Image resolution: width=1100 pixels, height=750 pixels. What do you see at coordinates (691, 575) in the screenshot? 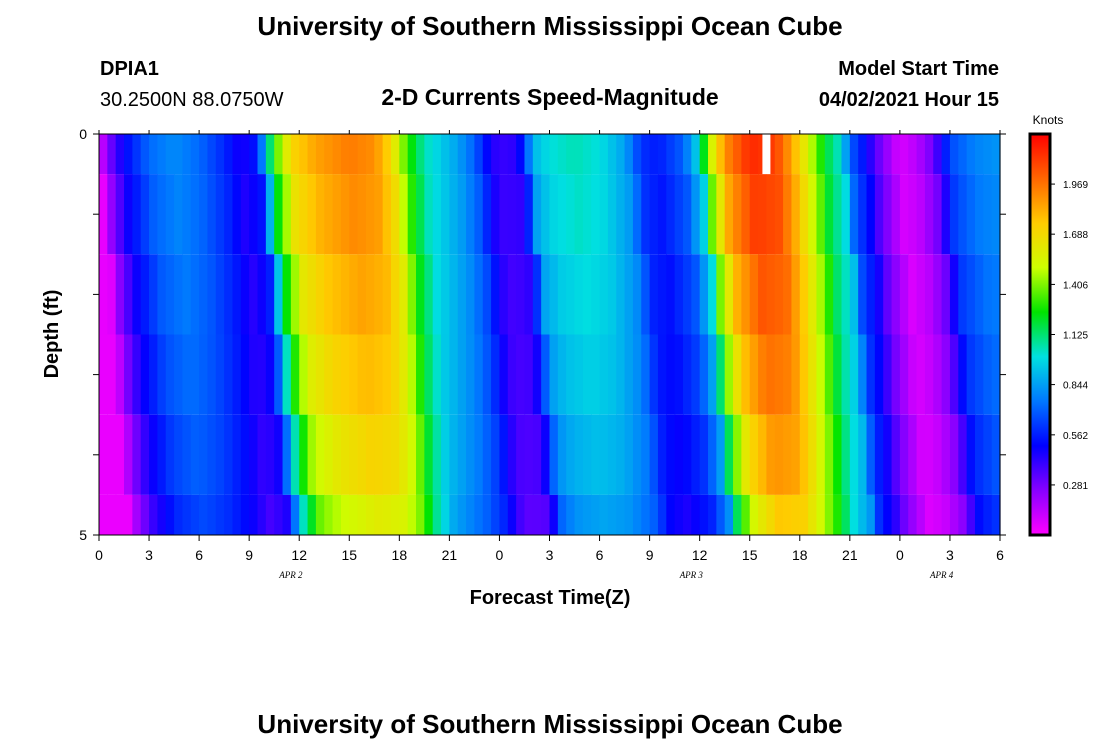
I see `date-label: APR 3` at bounding box center [691, 575].